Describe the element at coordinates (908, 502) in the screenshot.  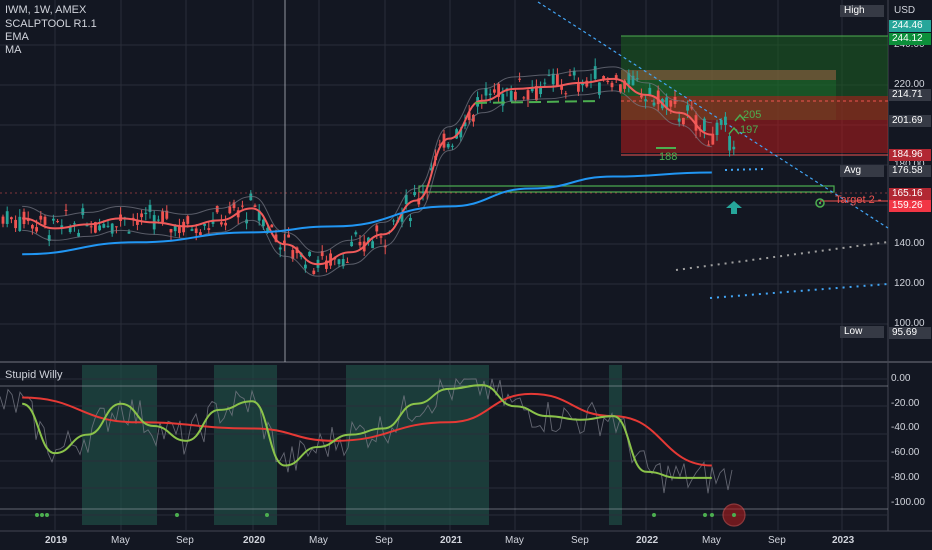
I see `osc-tick-label: -100.00` at that location.